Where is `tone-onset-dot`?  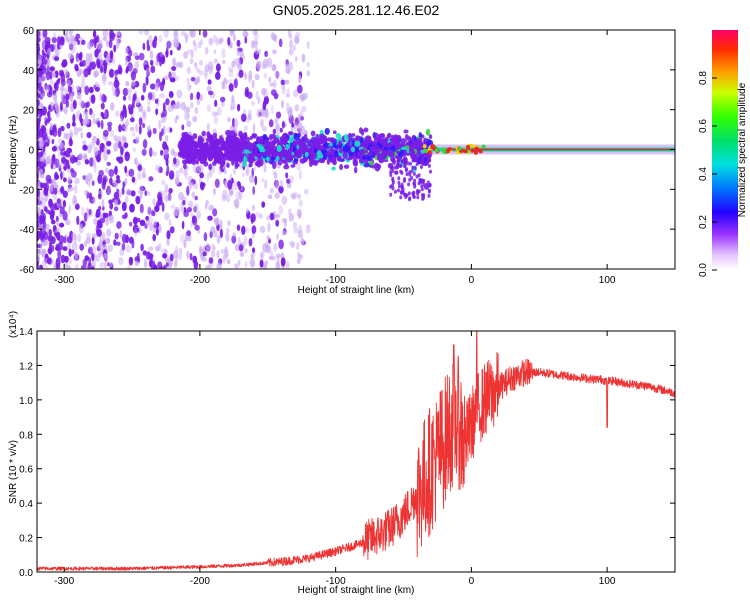 tone-onset-dot is located at coordinates (459, 148).